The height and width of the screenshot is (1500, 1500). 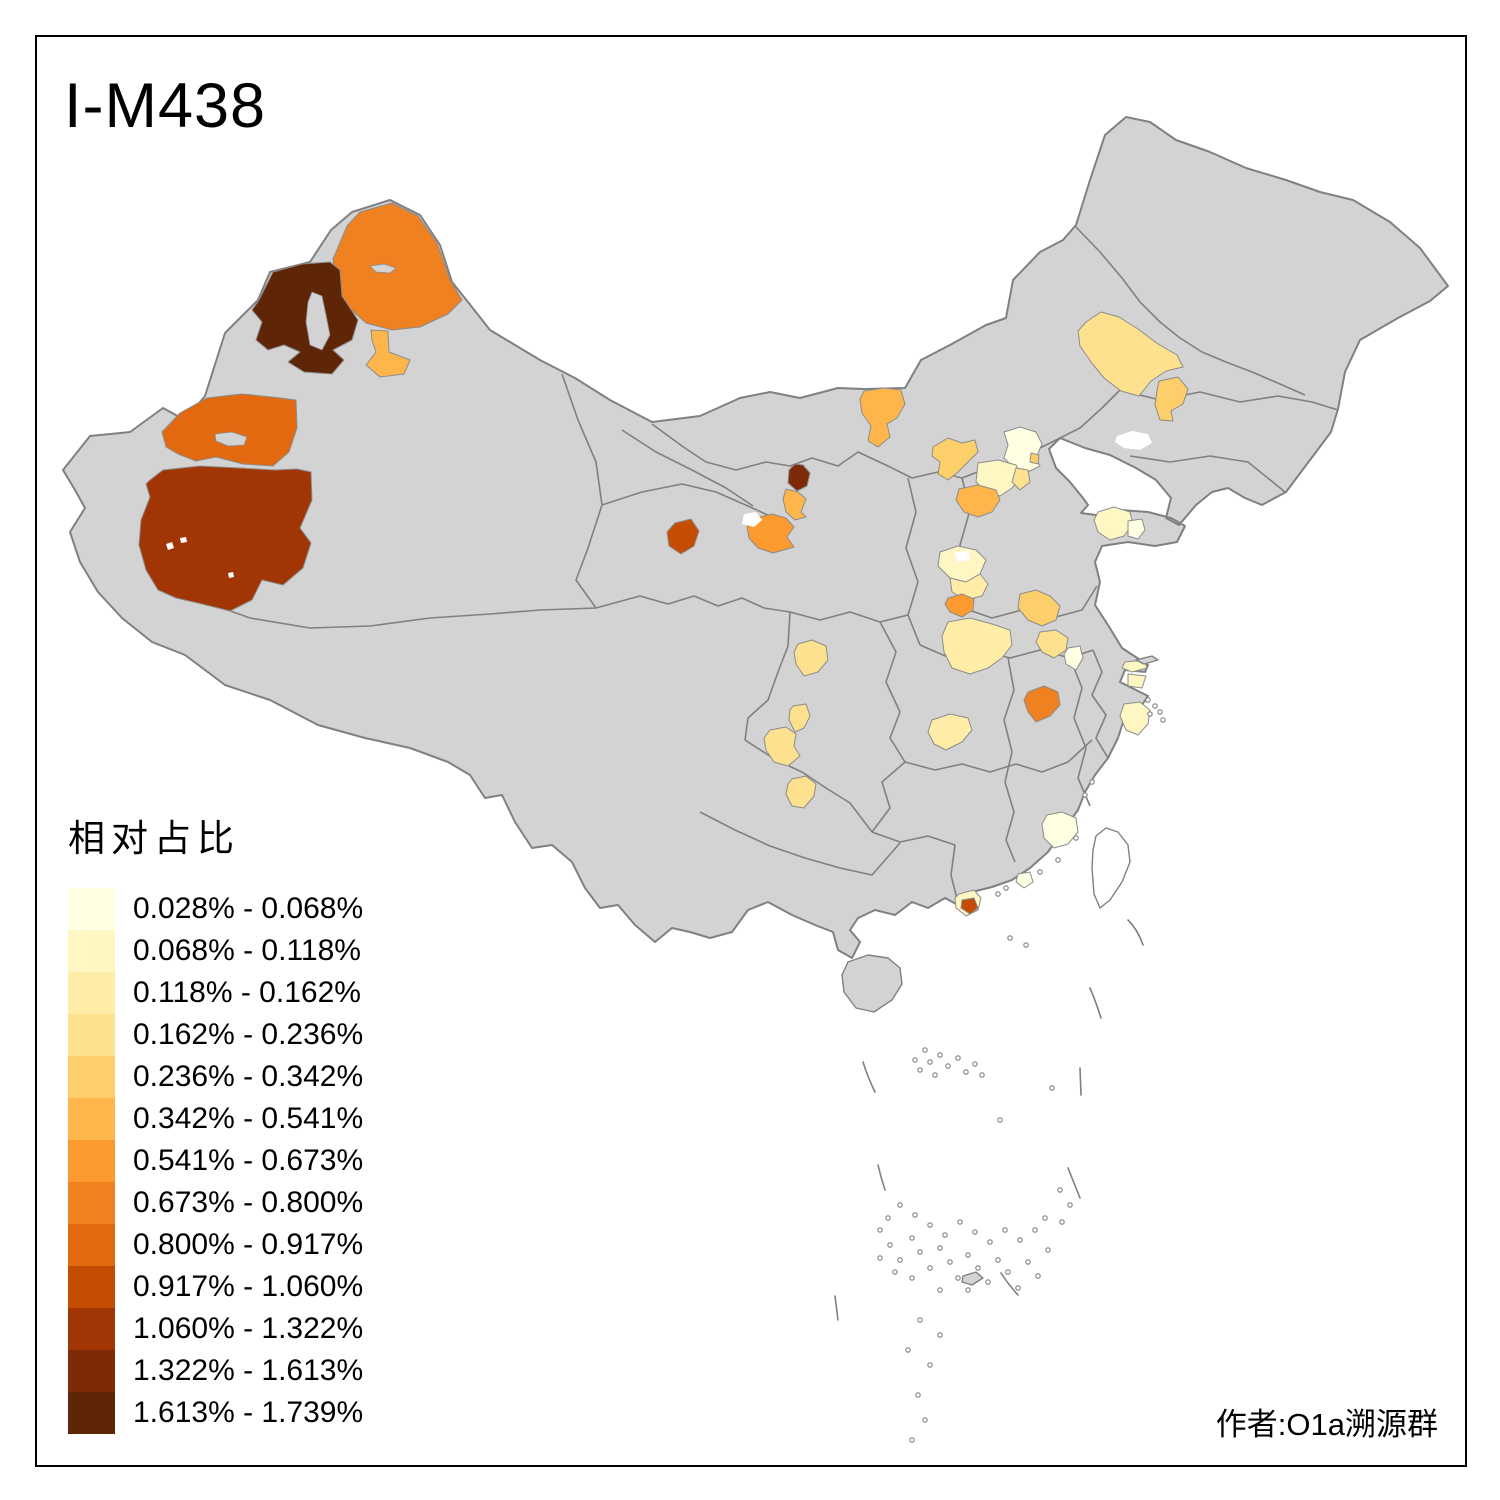 I want to click on choropleth-region-r32, so click(x=1024, y=880).